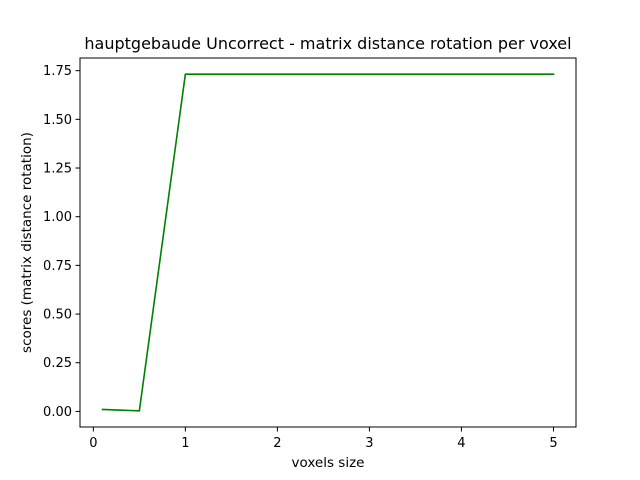  Describe the element at coordinates (553, 443) in the screenshot. I see `x-tick-label: 5` at that location.